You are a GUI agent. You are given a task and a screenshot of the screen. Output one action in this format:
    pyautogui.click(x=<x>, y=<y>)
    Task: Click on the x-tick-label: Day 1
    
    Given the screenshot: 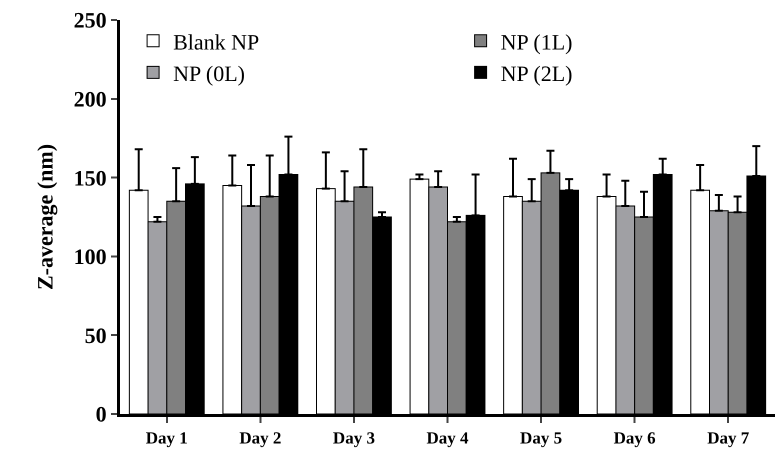 What is the action you would take?
    pyautogui.click(x=167, y=438)
    